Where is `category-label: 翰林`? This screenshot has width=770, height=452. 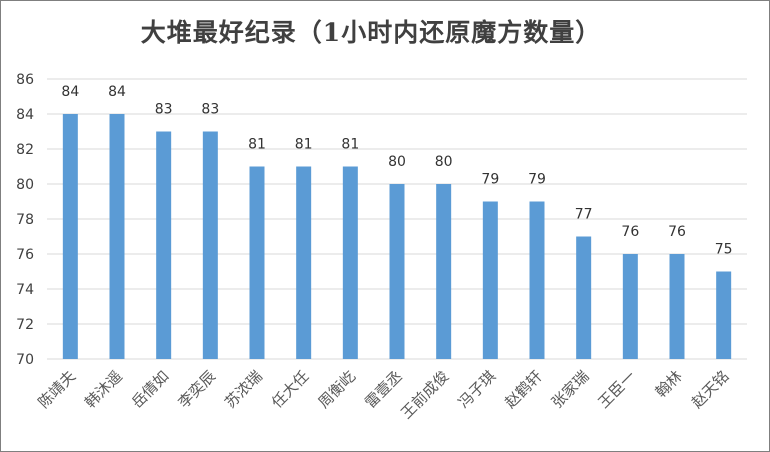 category-label: 翰林 is located at coordinates (669, 384).